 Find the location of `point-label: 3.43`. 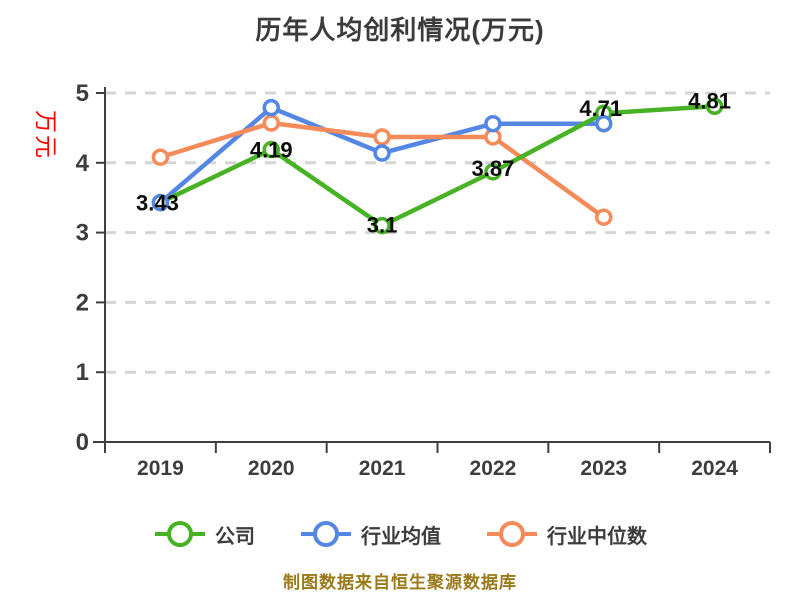

point-label: 3.43 is located at coordinates (157, 203).